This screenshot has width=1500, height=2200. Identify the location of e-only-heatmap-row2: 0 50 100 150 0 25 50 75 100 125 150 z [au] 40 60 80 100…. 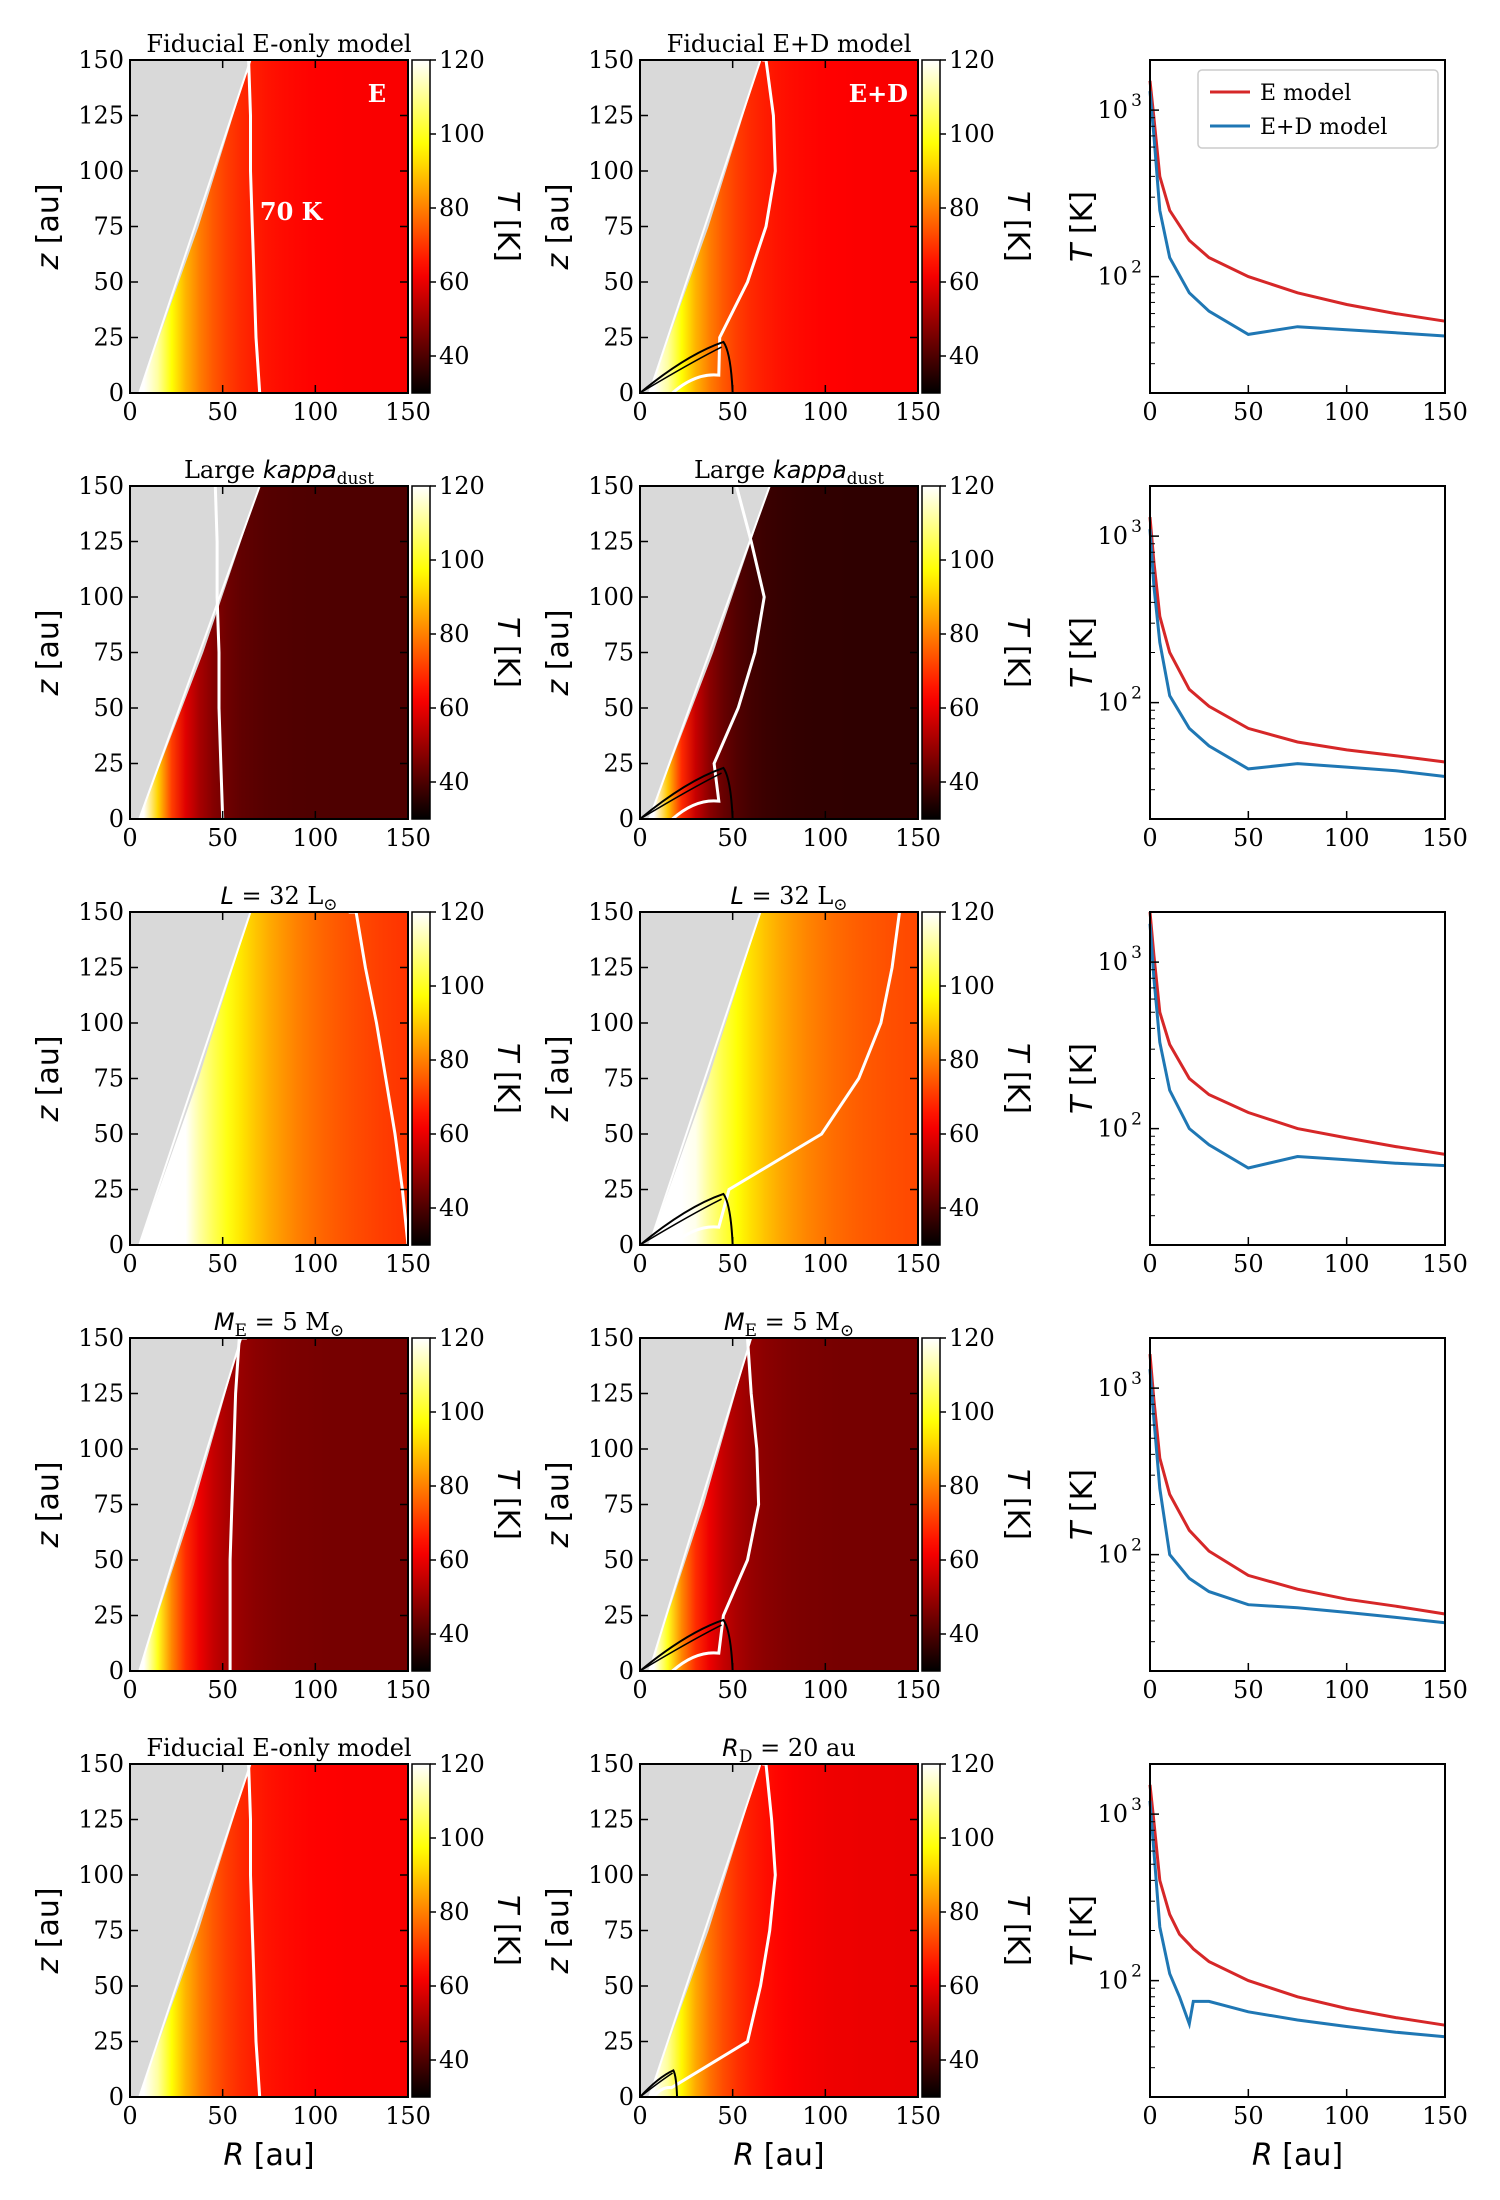
(278, 654).